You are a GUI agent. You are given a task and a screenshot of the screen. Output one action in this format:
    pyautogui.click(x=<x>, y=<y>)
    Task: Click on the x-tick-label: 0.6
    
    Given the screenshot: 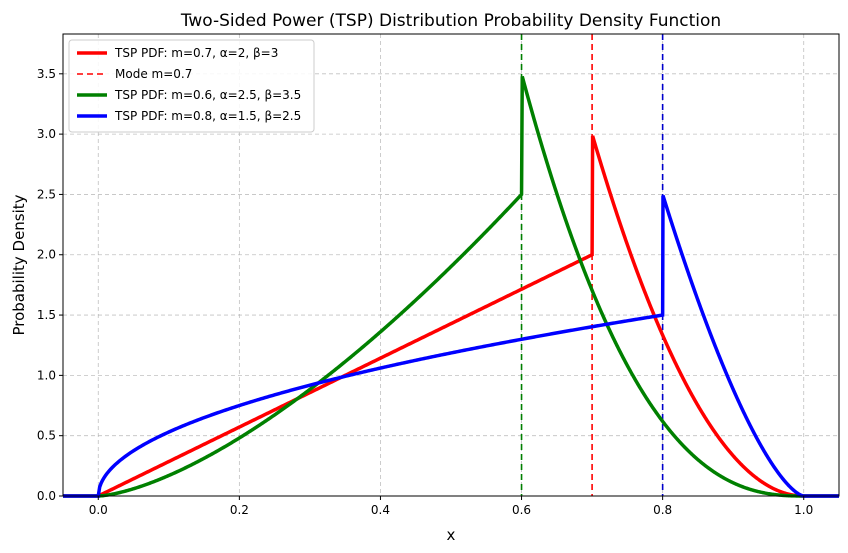 What is the action you would take?
    pyautogui.click(x=521, y=510)
    